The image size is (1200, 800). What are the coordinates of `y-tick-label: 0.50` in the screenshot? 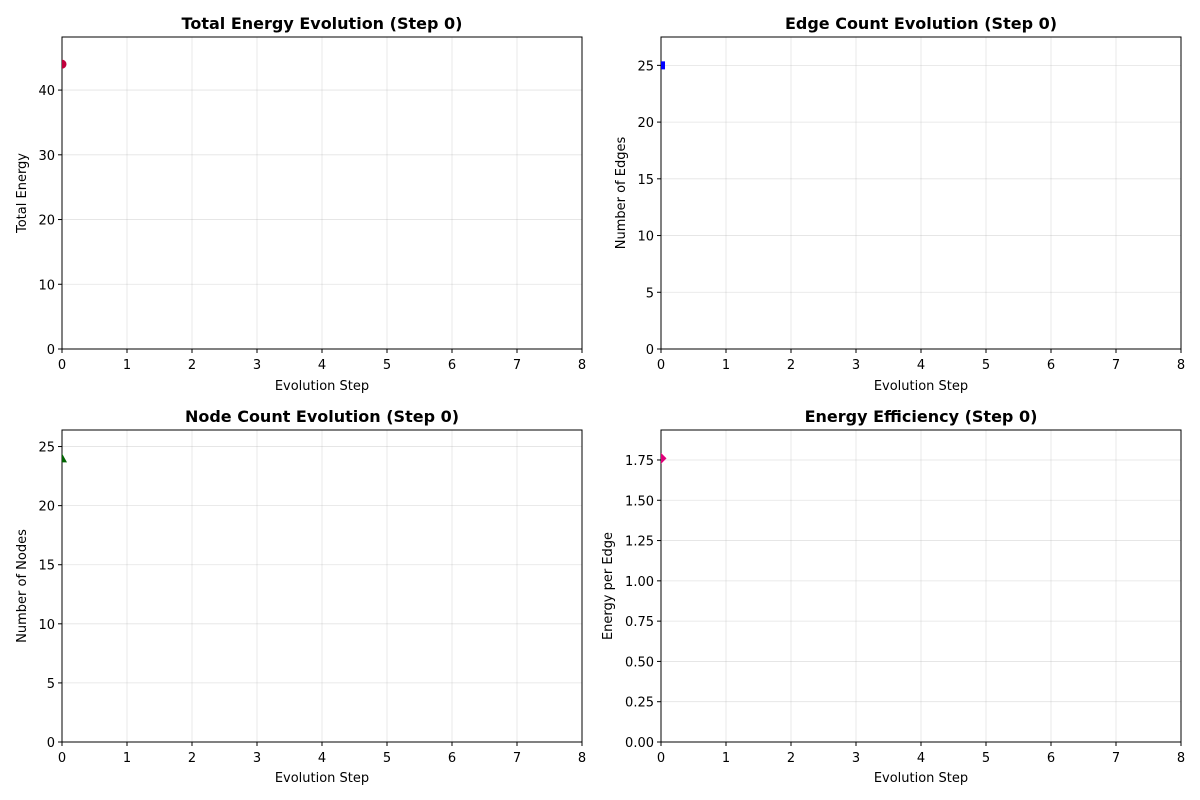 It's located at (639, 662).